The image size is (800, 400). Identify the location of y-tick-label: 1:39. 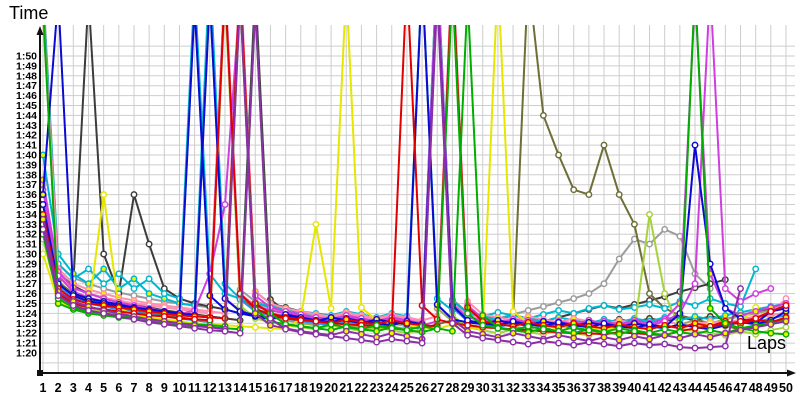
(26, 165).